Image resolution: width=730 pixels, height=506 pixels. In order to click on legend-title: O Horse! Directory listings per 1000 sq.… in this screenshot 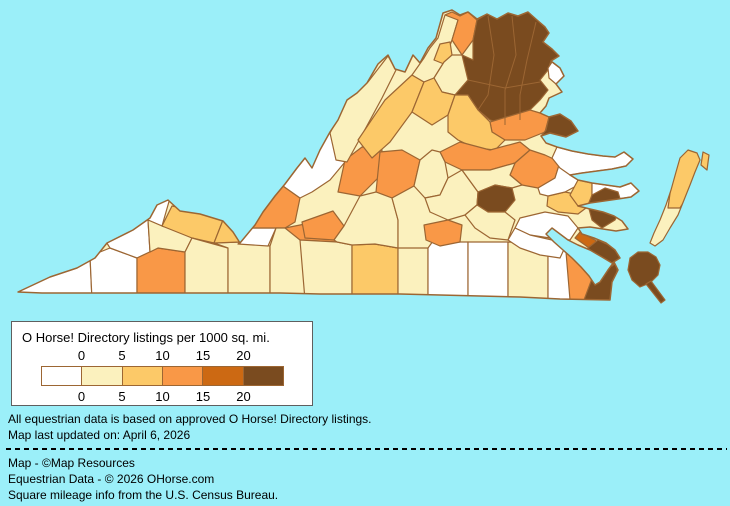, I will do `click(146, 337)`.